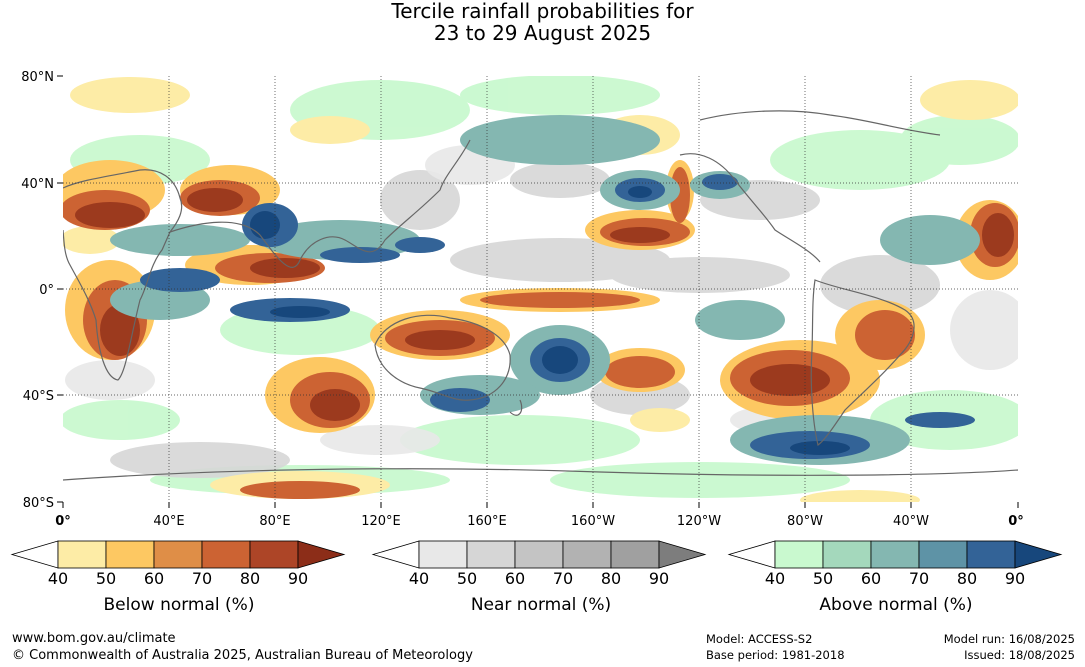 This screenshot has width=1085, height=667. I want to click on title-line-2: 23 to 29 August 2025, so click(542, 33).